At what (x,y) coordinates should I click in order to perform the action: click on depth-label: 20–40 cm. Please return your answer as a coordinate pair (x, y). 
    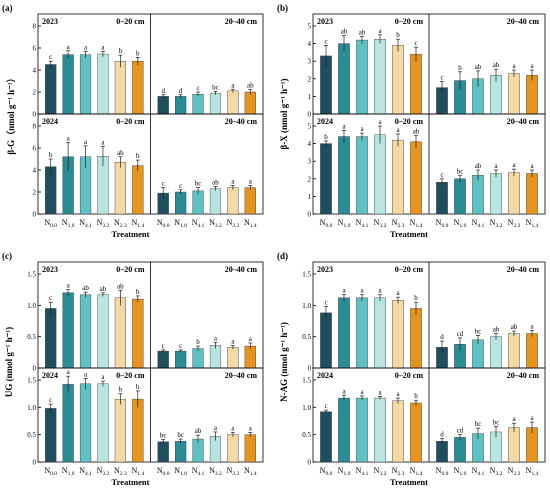
    Looking at the image, I should click on (523, 21).